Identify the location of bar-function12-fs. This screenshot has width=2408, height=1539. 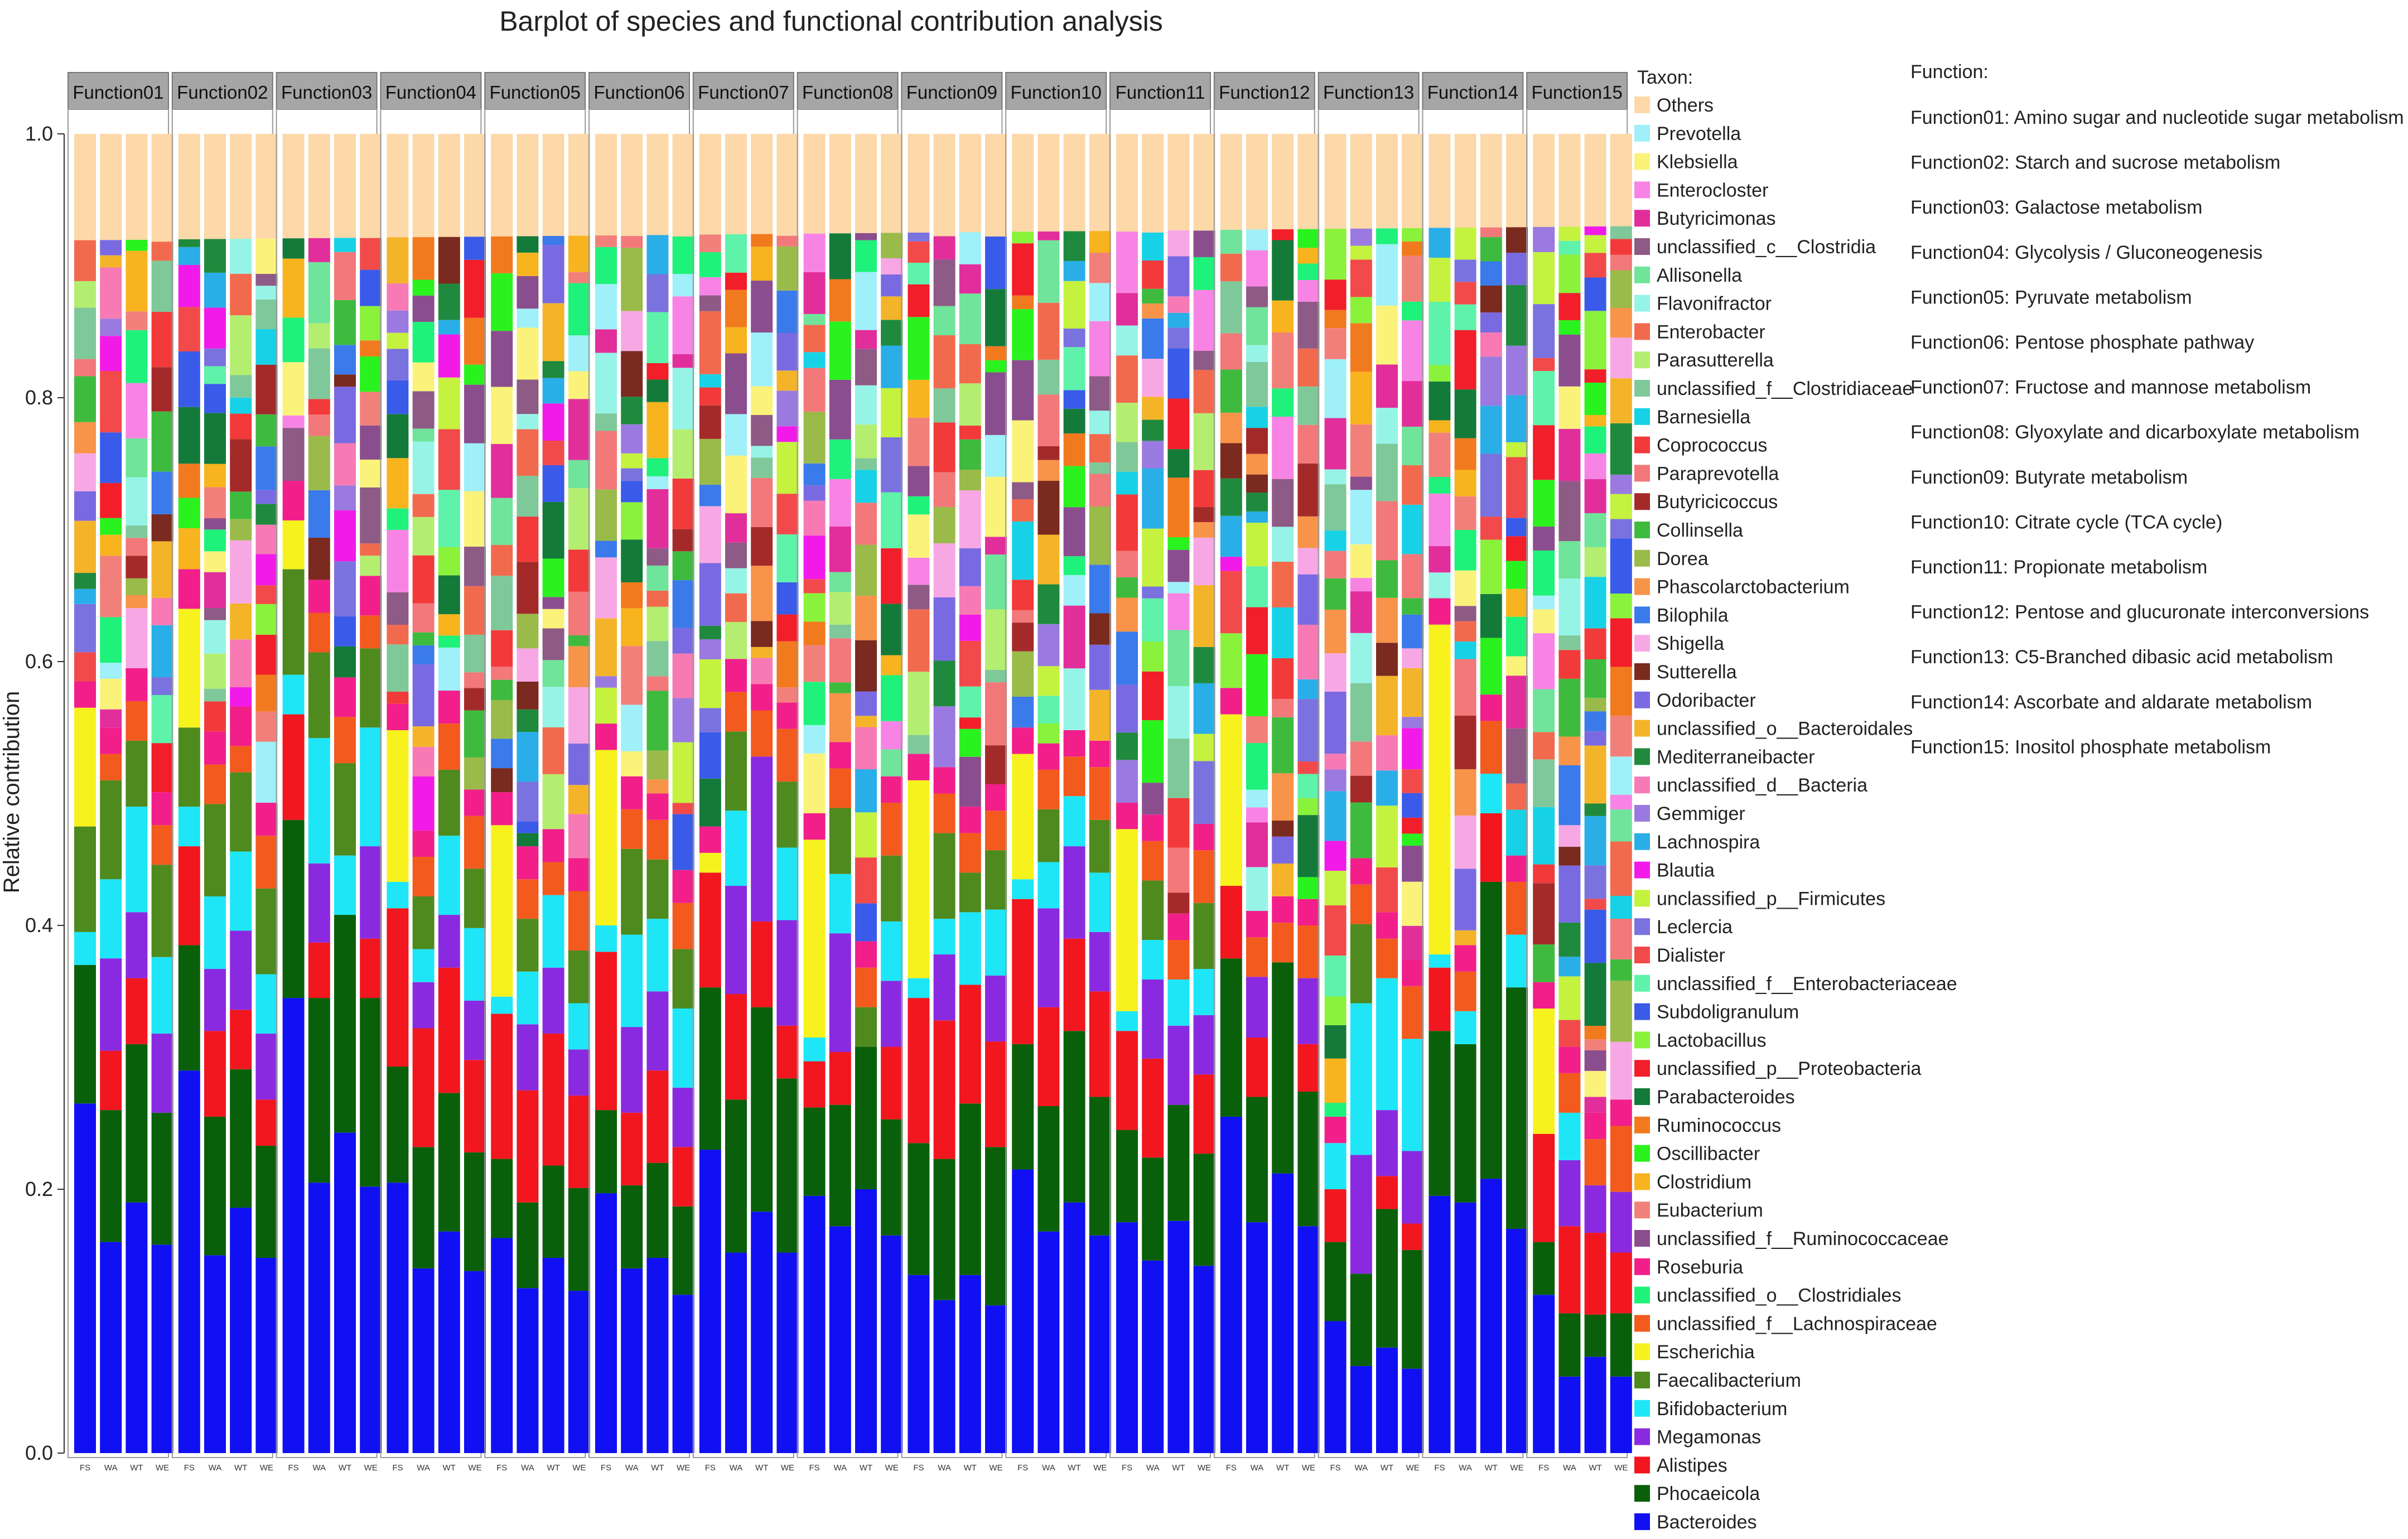
(1231, 793).